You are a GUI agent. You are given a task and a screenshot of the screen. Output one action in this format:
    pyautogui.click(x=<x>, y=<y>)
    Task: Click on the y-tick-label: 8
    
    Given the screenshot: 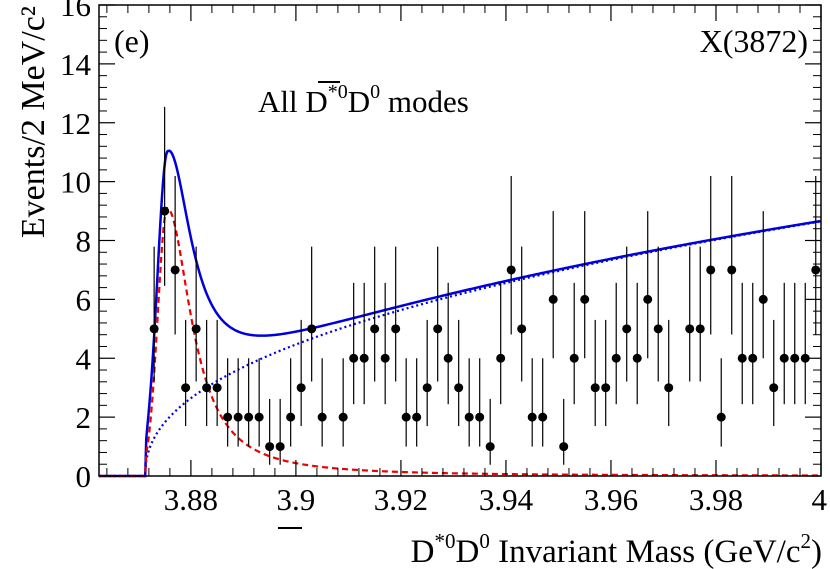 What is the action you would take?
    pyautogui.click(x=84, y=241)
    